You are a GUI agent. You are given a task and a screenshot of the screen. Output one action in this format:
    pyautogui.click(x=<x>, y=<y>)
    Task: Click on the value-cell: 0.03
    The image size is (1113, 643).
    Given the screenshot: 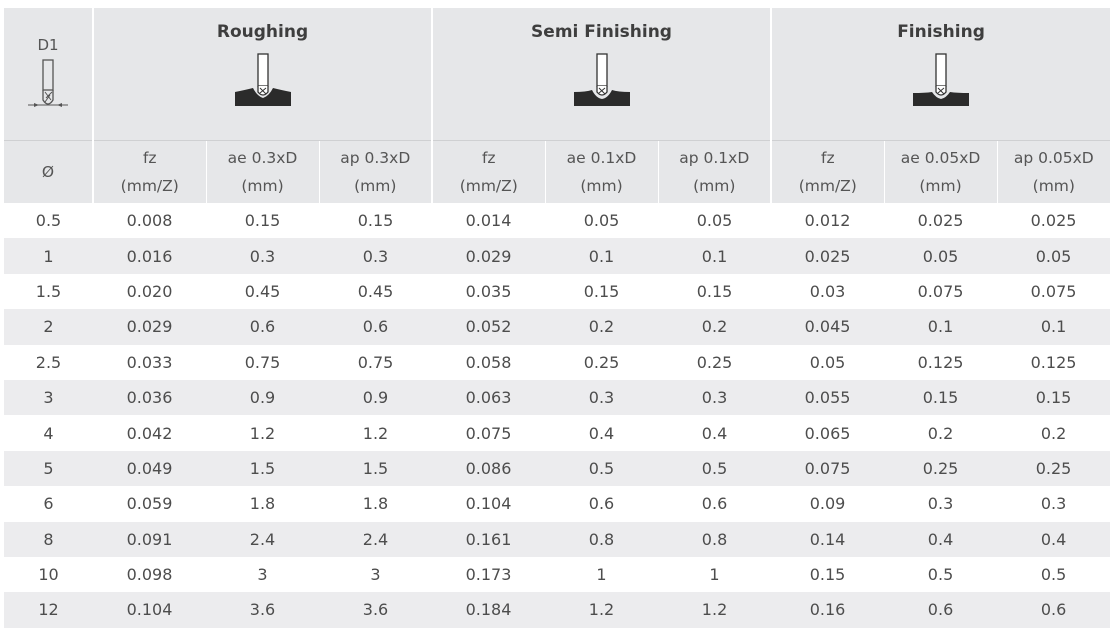 What is the action you would take?
    pyautogui.click(x=828, y=291)
    